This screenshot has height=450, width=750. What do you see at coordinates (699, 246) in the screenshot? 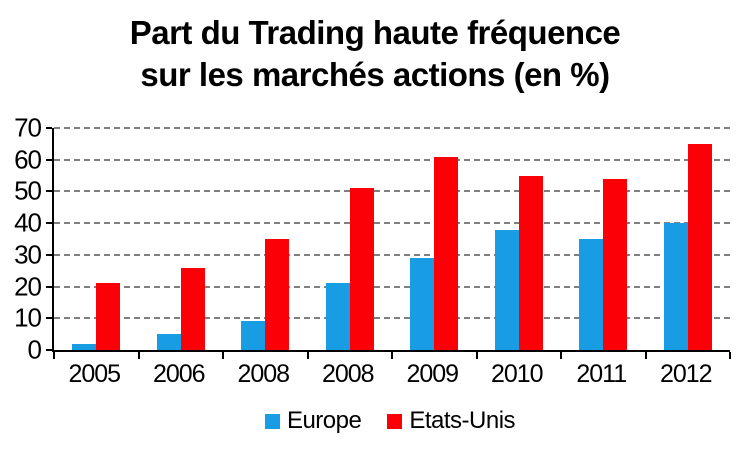
I see `bar-etats-unis-2012` at bounding box center [699, 246].